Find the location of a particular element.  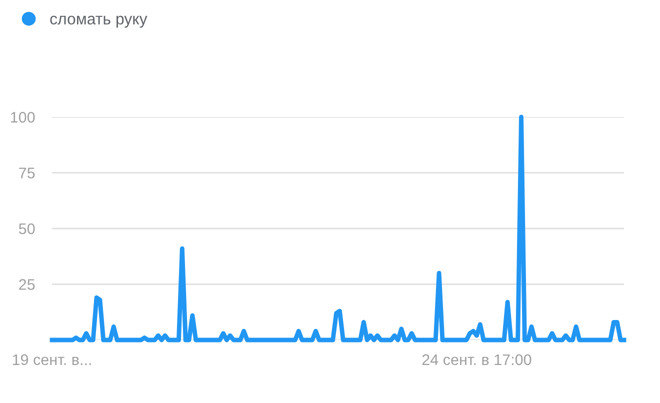

y-tick-label: 100 is located at coordinates (23, 117).